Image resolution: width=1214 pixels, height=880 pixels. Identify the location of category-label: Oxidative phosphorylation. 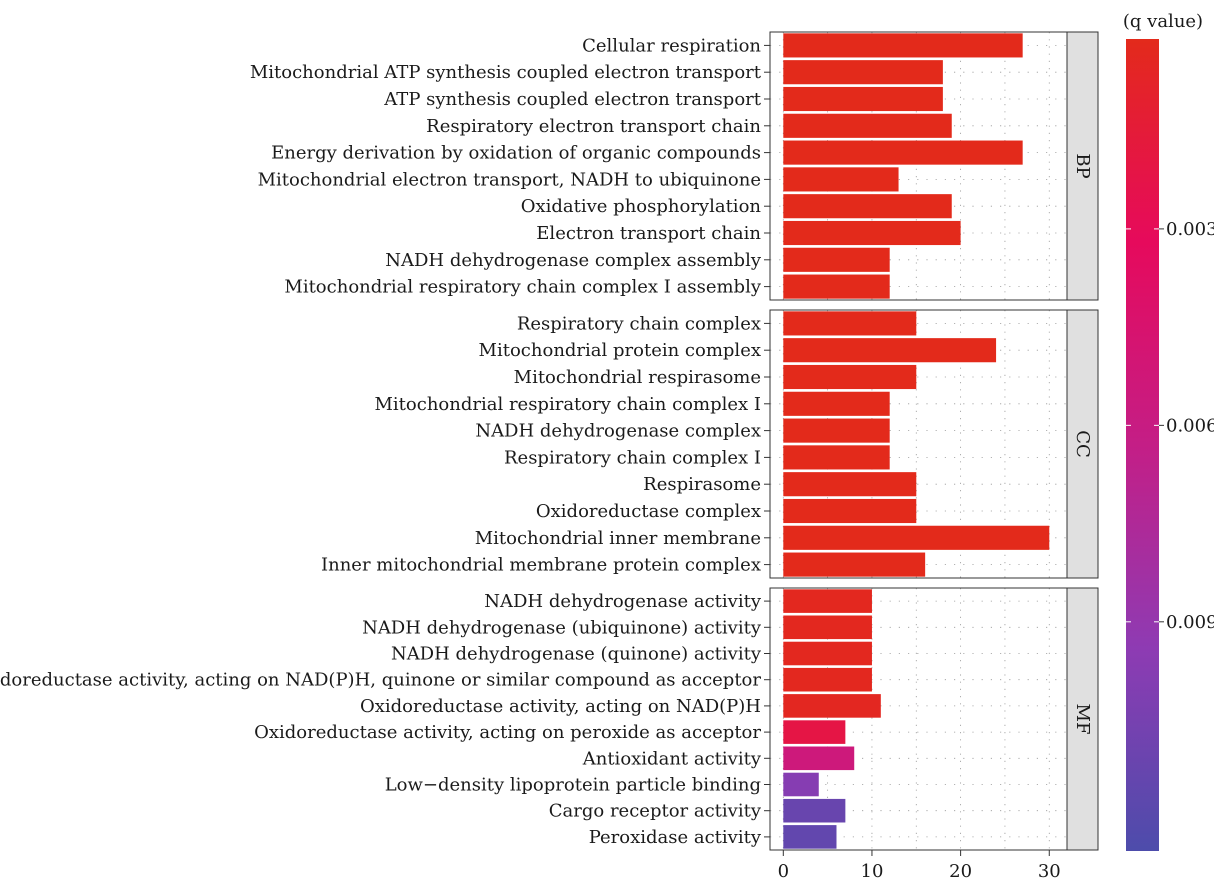
(641, 206).